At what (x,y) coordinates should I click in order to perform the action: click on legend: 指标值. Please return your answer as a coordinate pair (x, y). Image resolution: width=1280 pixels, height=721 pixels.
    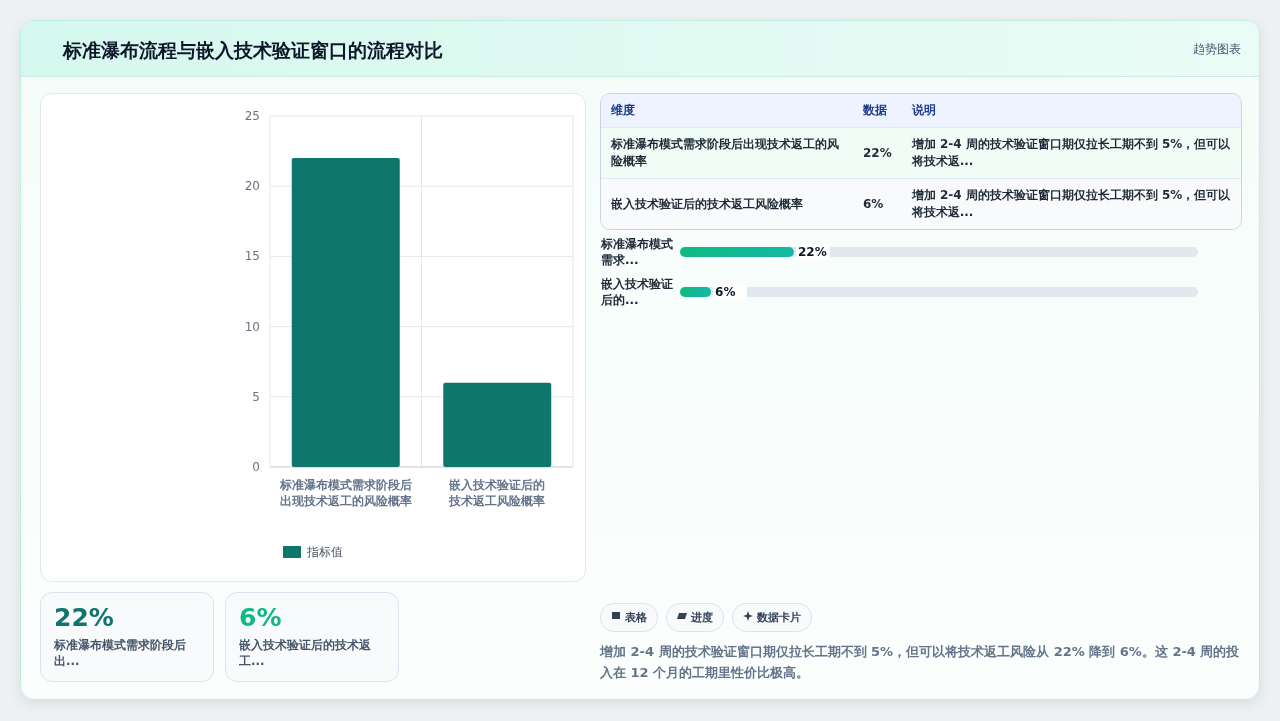
    Looking at the image, I should click on (313, 552).